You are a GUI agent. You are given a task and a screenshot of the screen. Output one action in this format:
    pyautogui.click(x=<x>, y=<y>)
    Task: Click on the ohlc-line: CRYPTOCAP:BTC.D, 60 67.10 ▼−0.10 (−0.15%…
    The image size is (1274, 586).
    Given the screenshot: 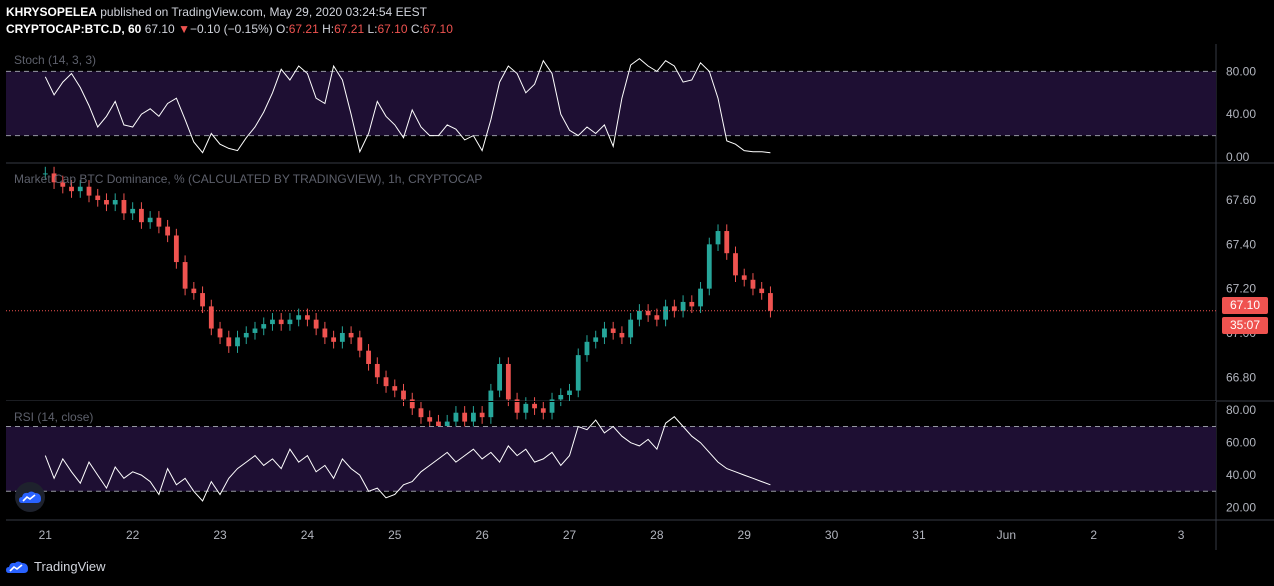 What is the action you would take?
    pyautogui.click(x=229, y=29)
    